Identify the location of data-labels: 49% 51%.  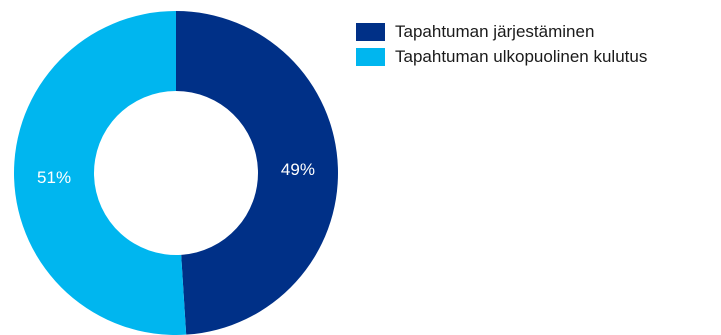
(176, 173).